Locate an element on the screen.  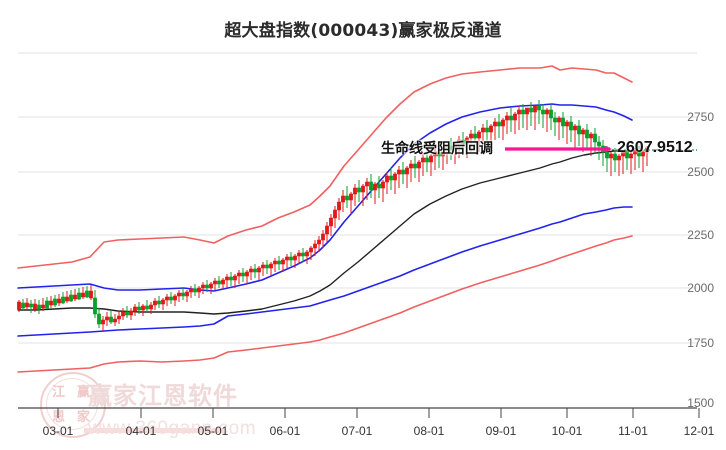
x-axis-tick-04-01: 04-01 is located at coordinates (141, 431).